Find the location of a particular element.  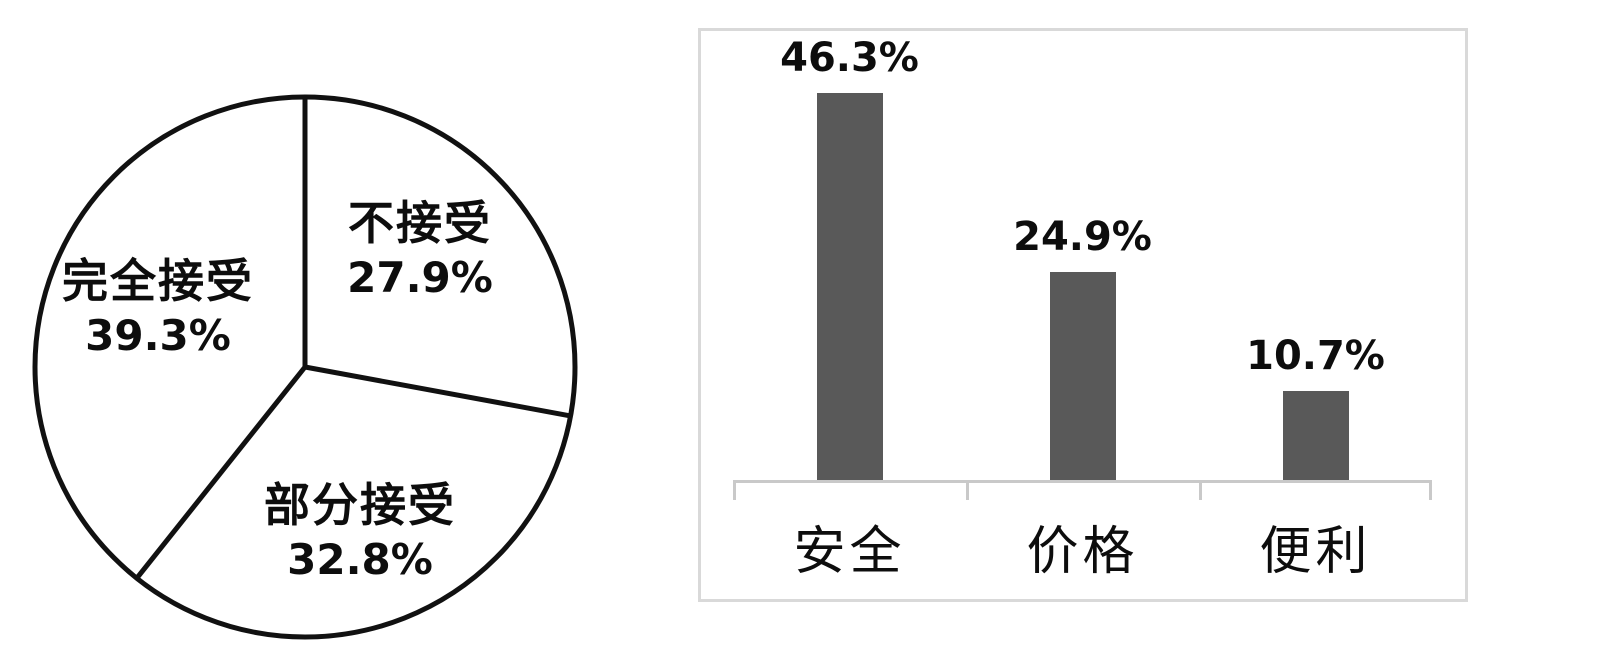

x-axis-category-labels: 安全 价格 便利 is located at coordinates (1082, 546).